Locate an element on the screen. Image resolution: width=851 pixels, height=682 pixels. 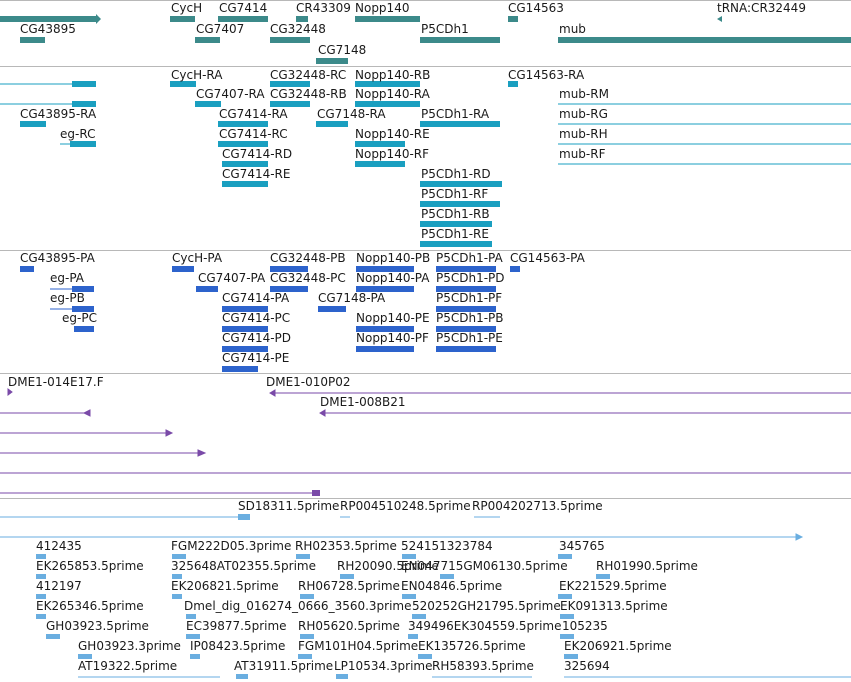
gene-track-glyphs is located at coordinates (425, 39).